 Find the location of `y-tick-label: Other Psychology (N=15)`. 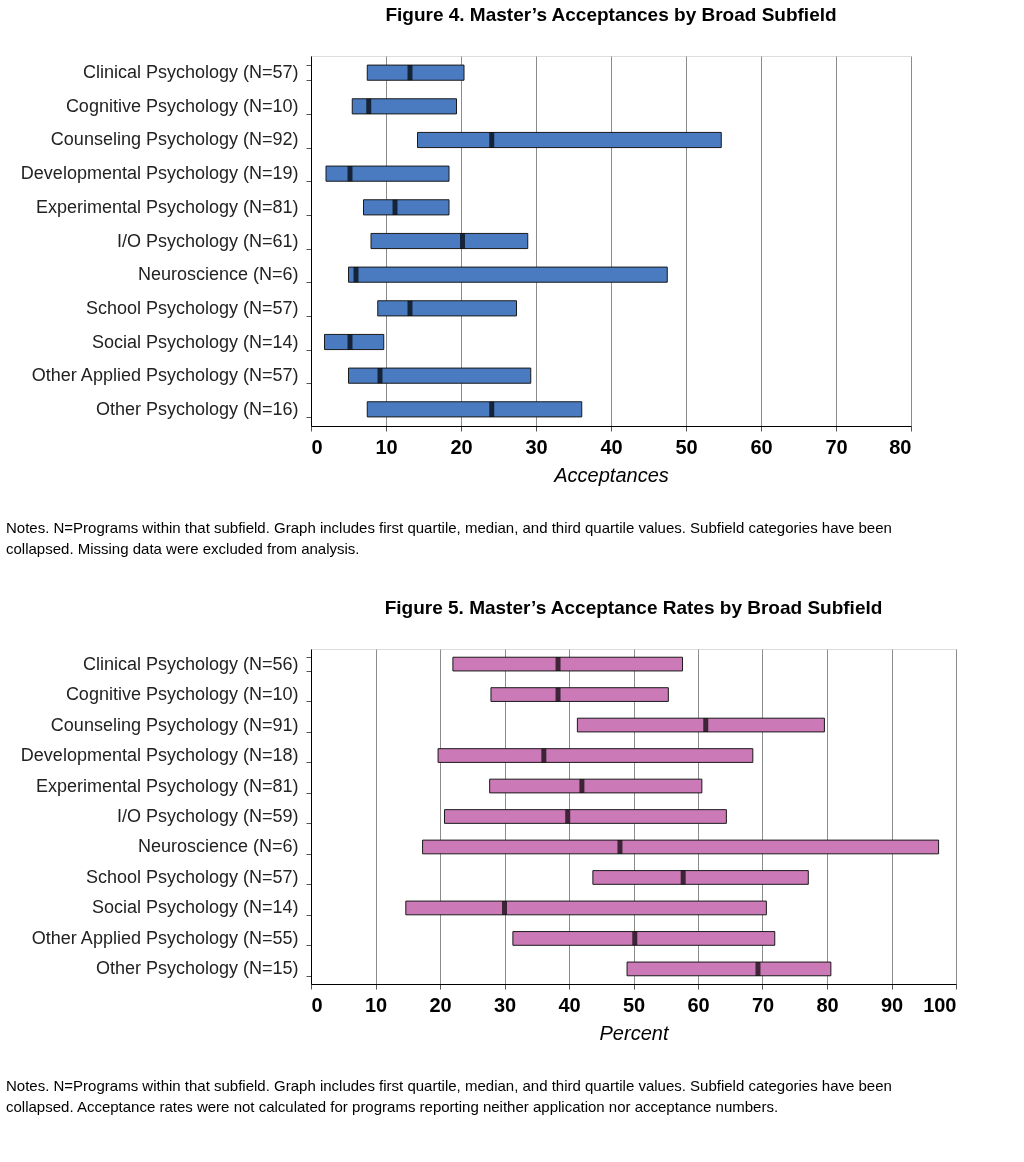

y-tick-label: Other Psychology (N=15) is located at coordinates (197, 968).